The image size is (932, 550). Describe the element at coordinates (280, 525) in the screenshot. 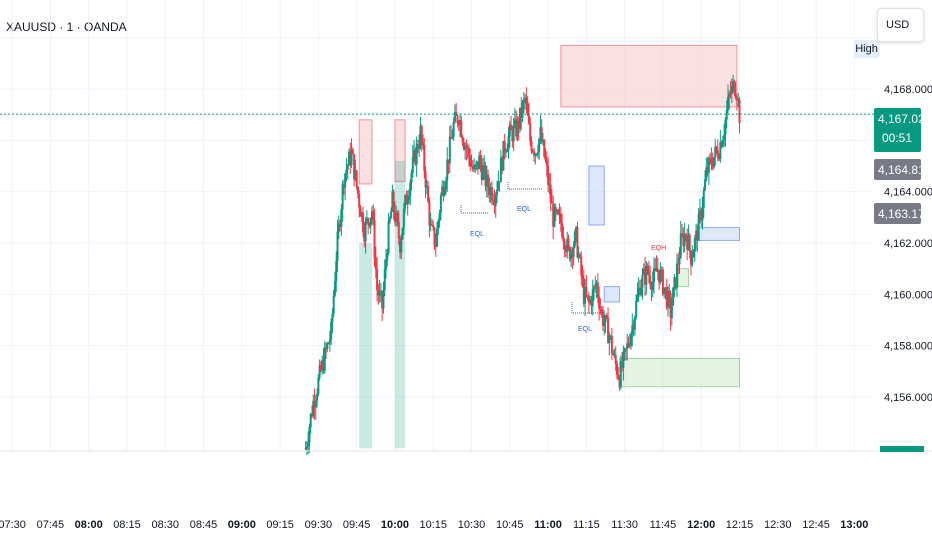

I see `x-tick-label: 09:15` at that location.